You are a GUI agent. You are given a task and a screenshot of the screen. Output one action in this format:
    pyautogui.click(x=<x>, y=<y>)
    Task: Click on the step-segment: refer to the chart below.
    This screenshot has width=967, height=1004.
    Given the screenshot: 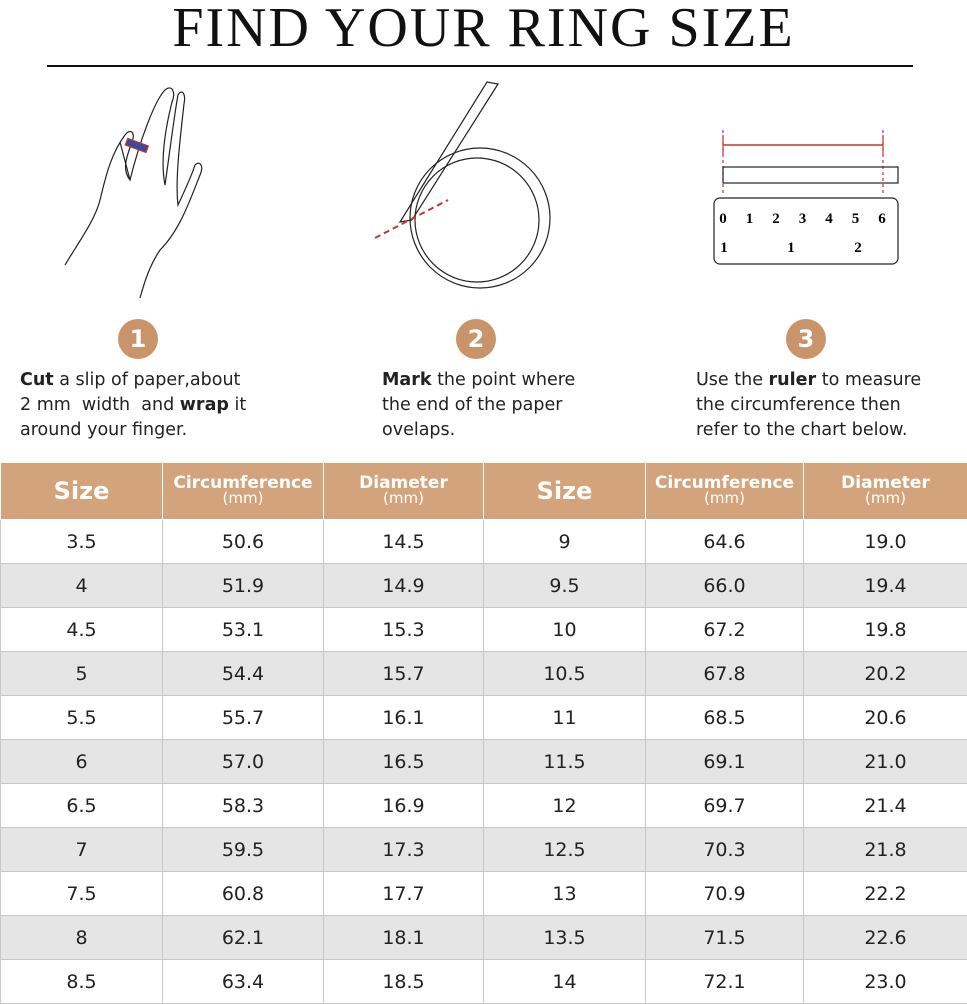 What is the action you would take?
    pyautogui.click(x=801, y=430)
    